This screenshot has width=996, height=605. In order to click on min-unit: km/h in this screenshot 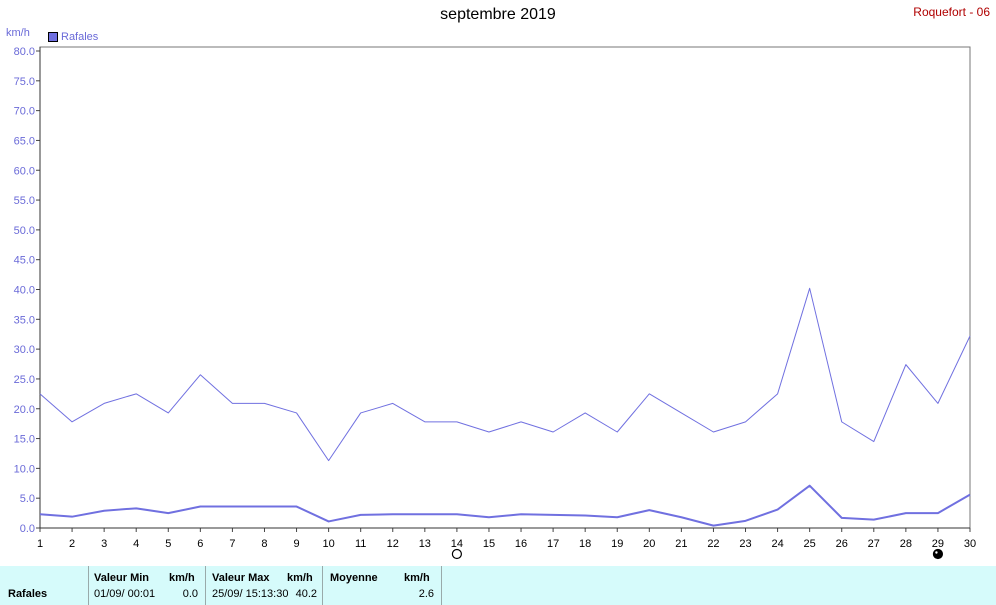, I will do `click(182, 578)`.